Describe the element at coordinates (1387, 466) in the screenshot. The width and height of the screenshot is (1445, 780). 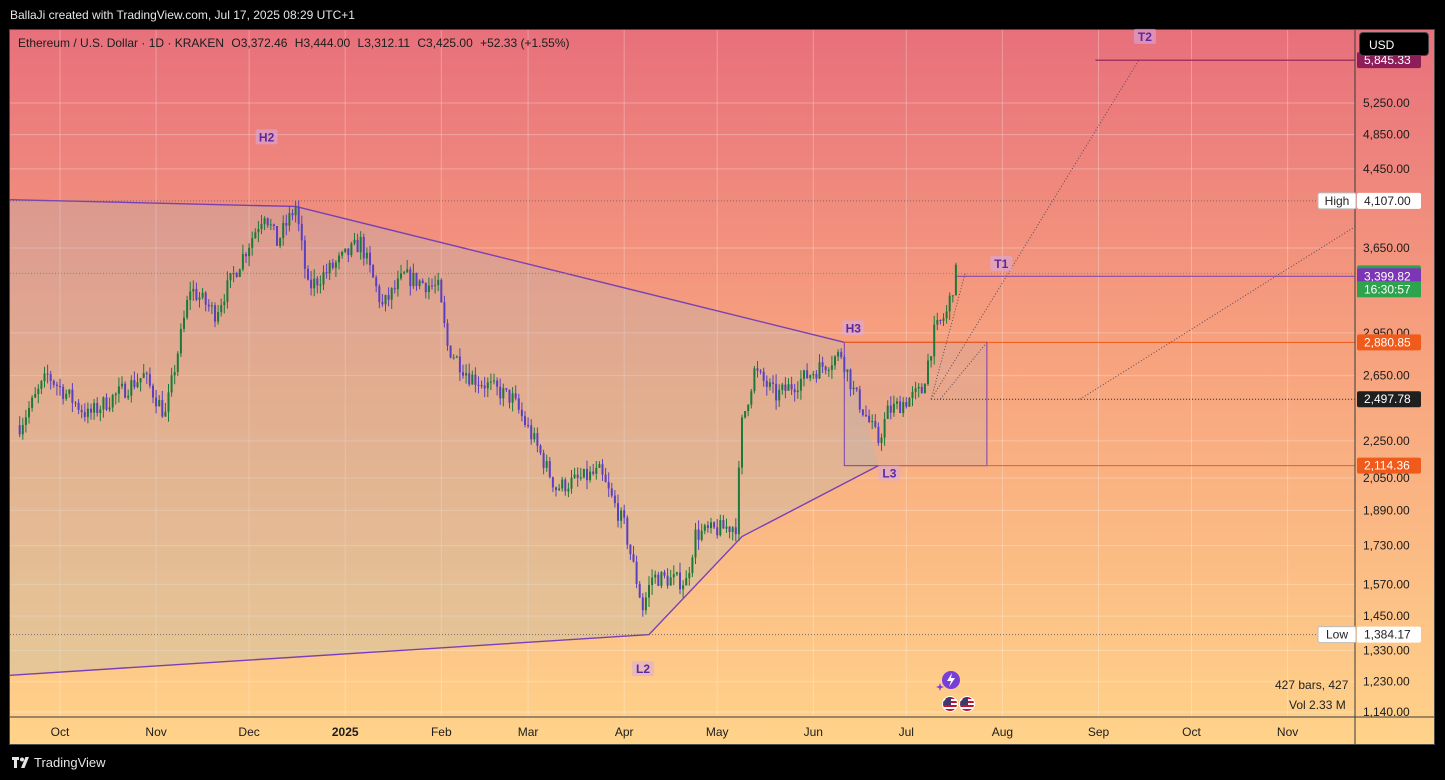
I see `price-tag: 2,114.36` at that location.